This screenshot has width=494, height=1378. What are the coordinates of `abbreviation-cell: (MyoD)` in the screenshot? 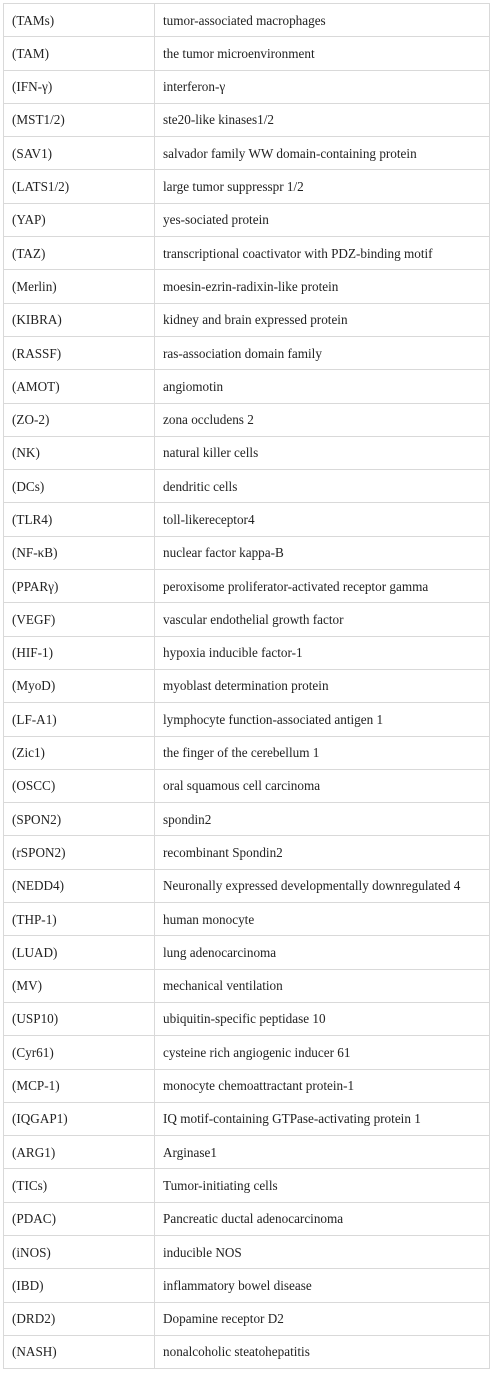 It's located at (79, 686).